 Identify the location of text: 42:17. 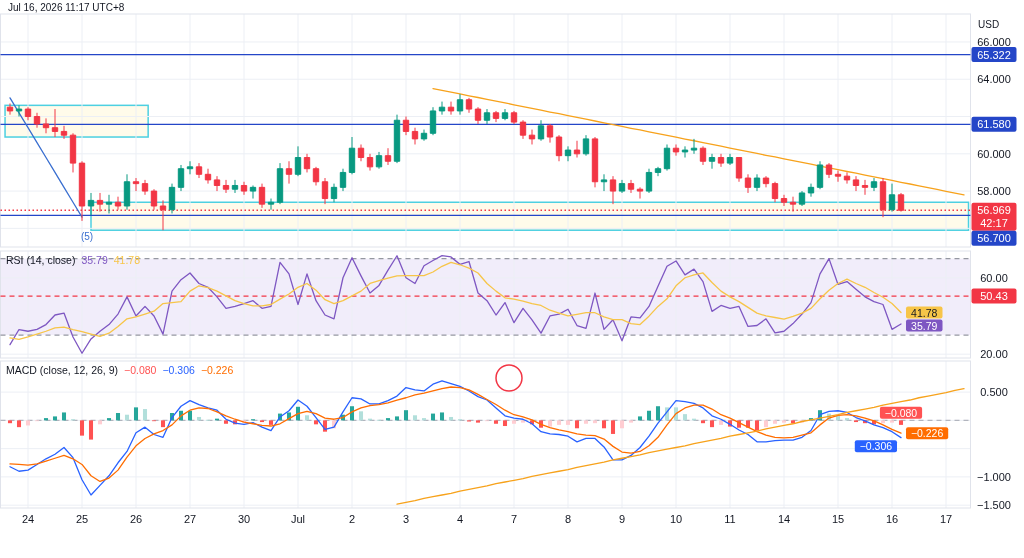
(994, 223).